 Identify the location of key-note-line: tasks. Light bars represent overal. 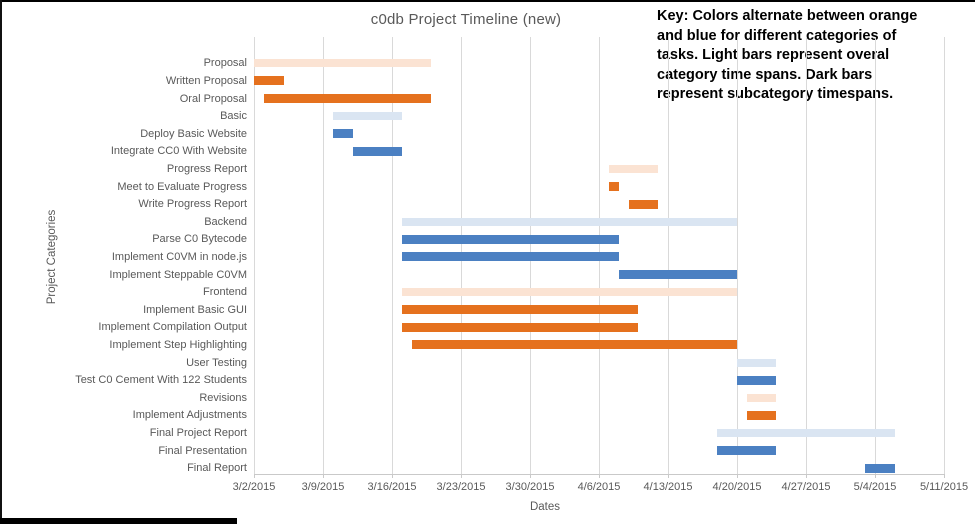
(773, 55).